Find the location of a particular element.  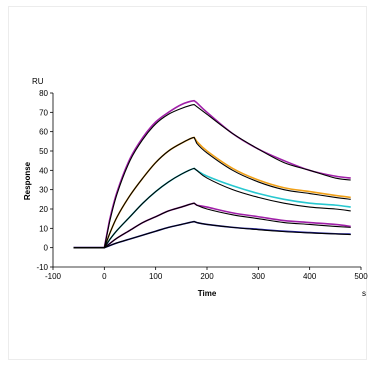

y-tick-label: 30 is located at coordinates (43, 190).